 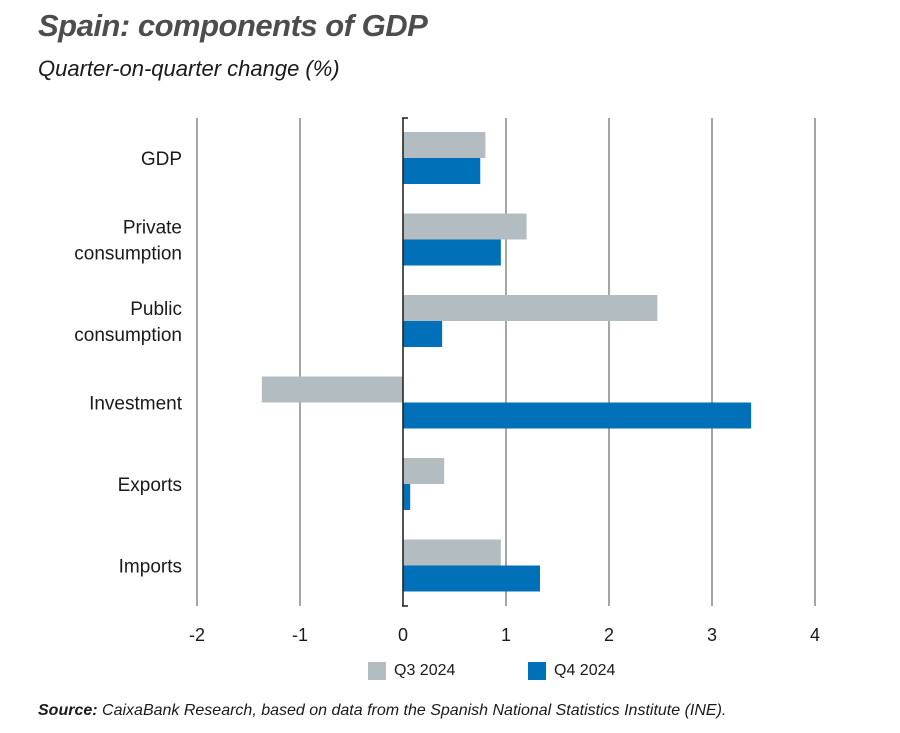 What do you see at coordinates (585, 670) in the screenshot?
I see `legend-label-q4: Q4 2024` at bounding box center [585, 670].